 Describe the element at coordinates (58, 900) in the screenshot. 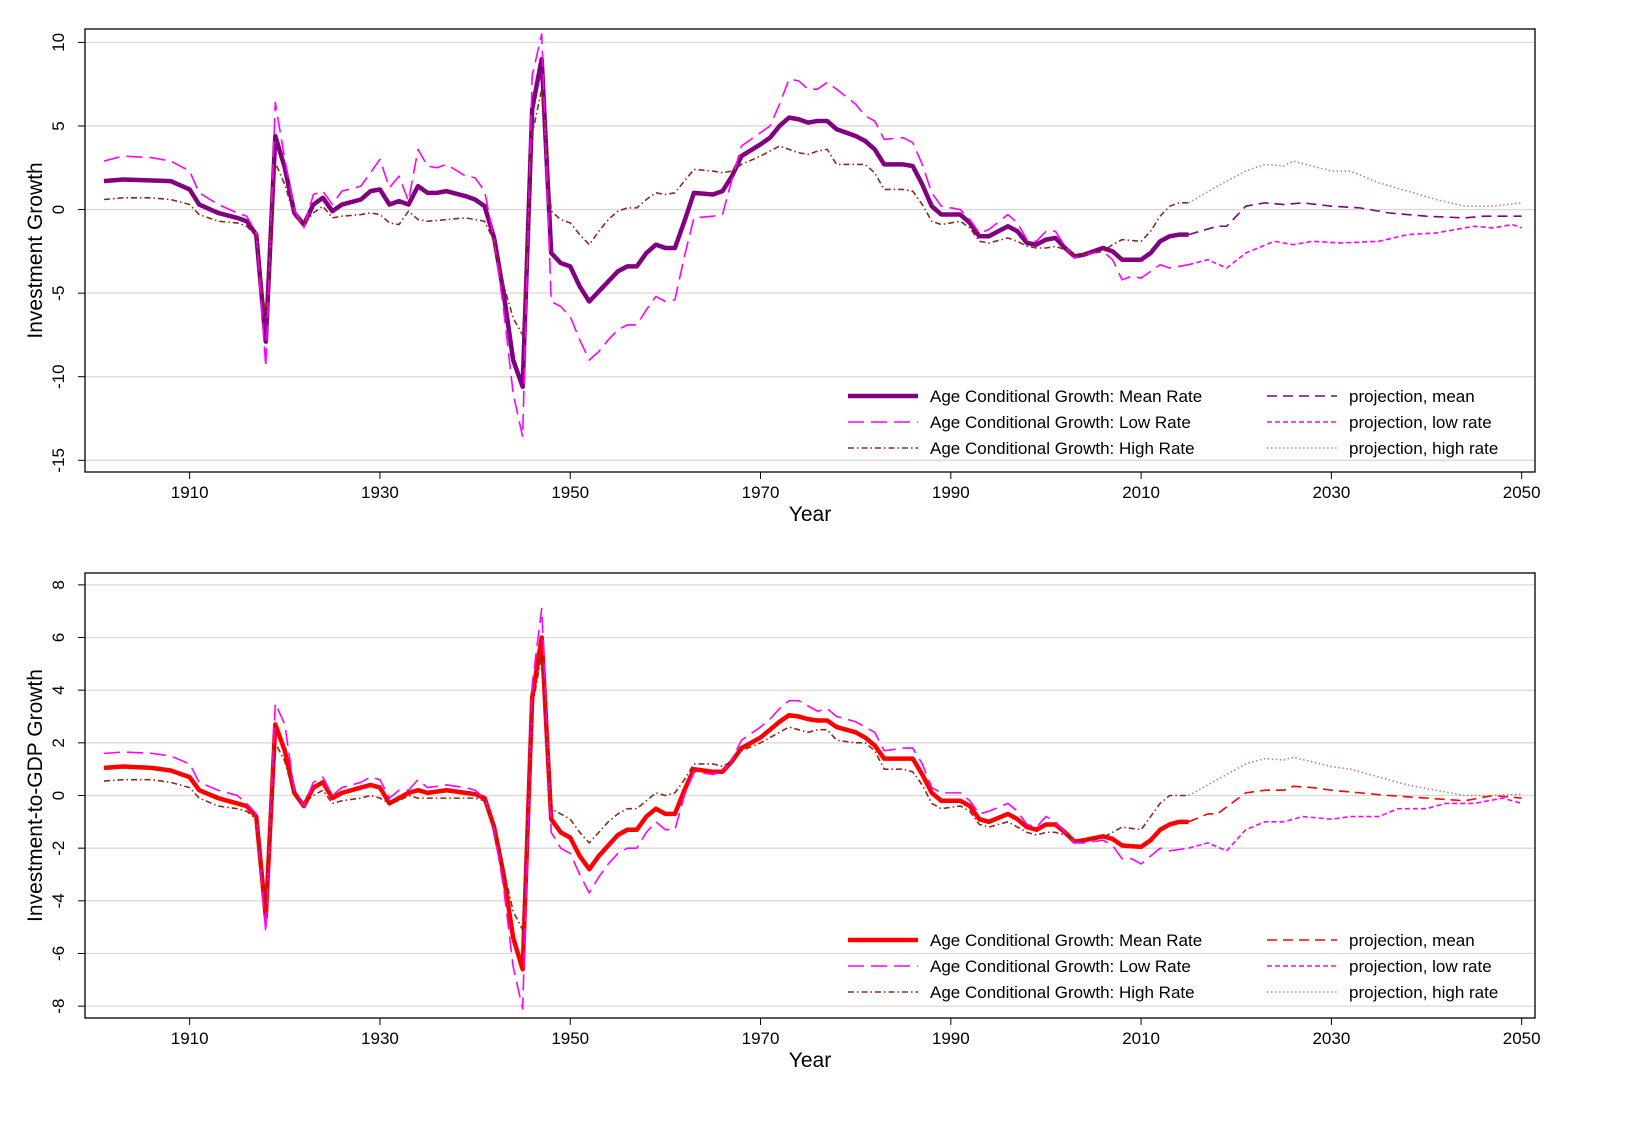

I see `y-tick-label: -4` at that location.